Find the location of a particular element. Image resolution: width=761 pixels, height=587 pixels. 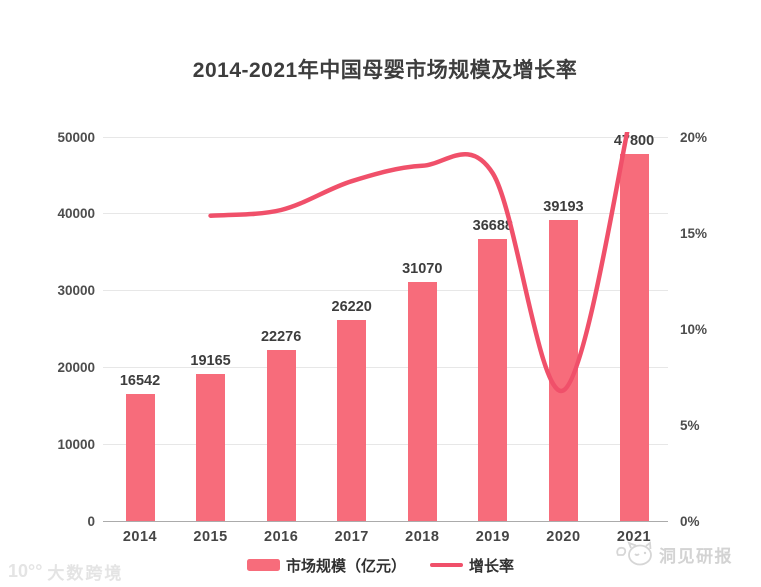

chart-title: 2014-2021年中国母婴市场规模及增长率 is located at coordinates (385, 70).